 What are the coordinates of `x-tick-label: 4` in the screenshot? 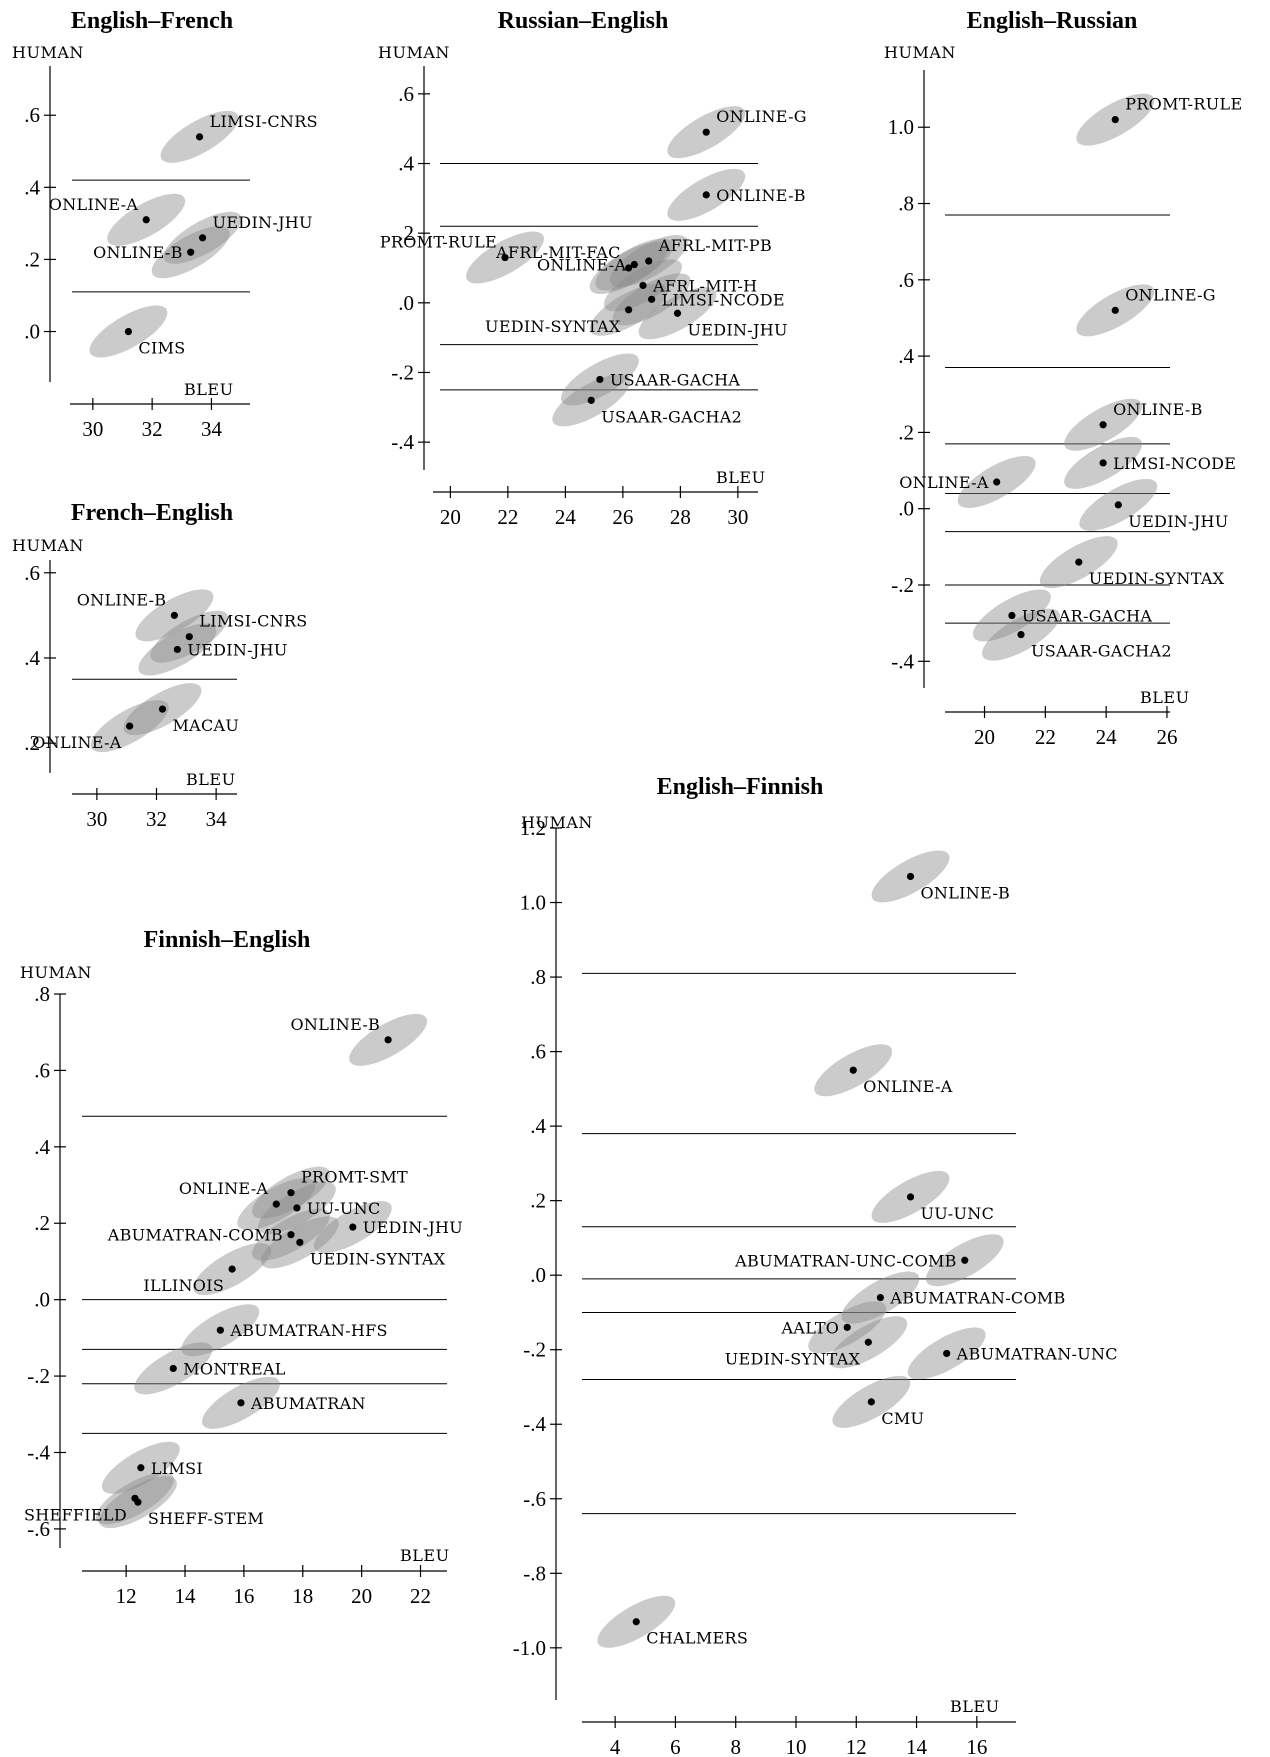 It's located at (615, 1746).